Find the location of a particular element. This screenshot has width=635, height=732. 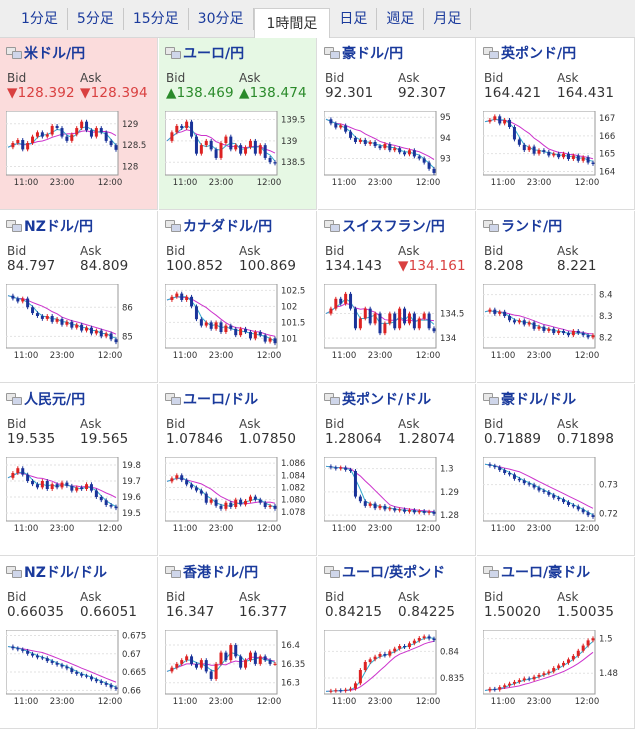

y-tick-label: 128.5 is located at coordinates (134, 146).